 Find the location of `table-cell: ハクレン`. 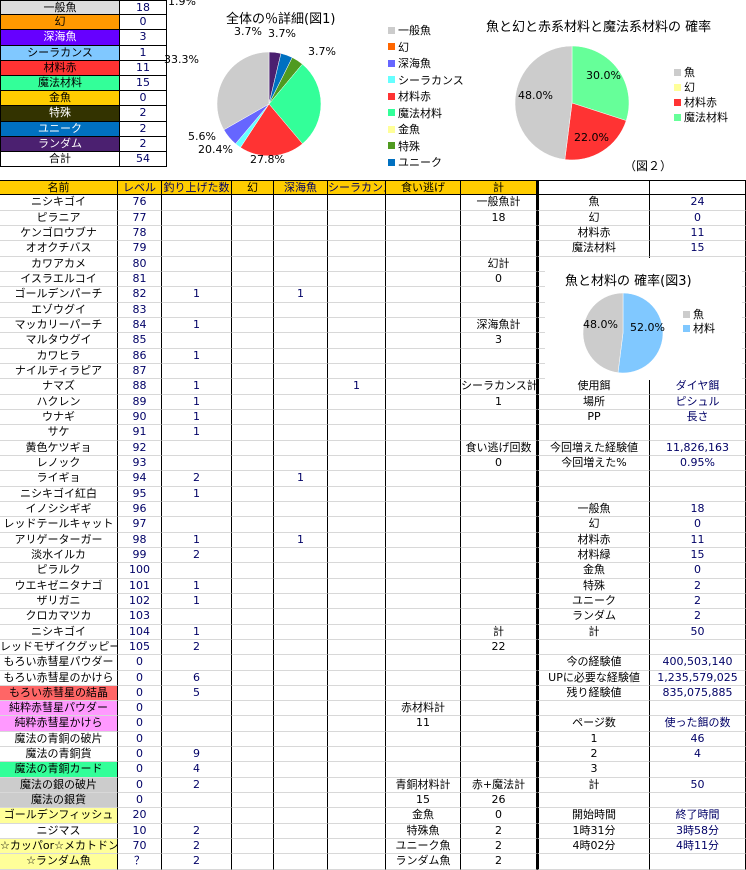

table-cell: ハクレン is located at coordinates (59, 402).